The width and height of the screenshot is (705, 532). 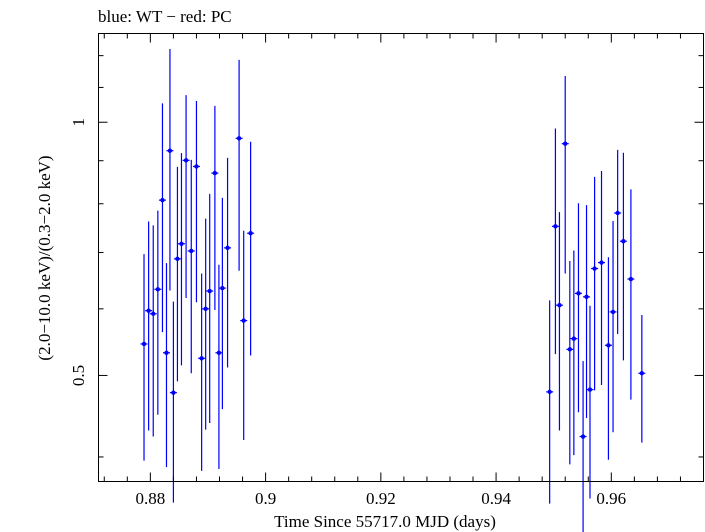 I want to click on x-tick-label: 0.9, so click(x=265, y=498).